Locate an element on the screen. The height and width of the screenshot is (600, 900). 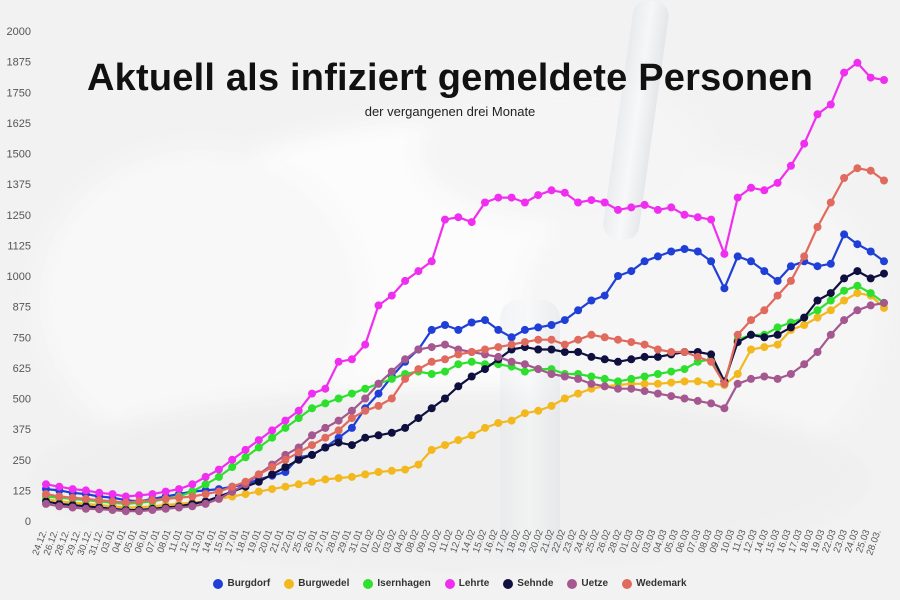
legend-label: Uetze is located at coordinates (595, 583).